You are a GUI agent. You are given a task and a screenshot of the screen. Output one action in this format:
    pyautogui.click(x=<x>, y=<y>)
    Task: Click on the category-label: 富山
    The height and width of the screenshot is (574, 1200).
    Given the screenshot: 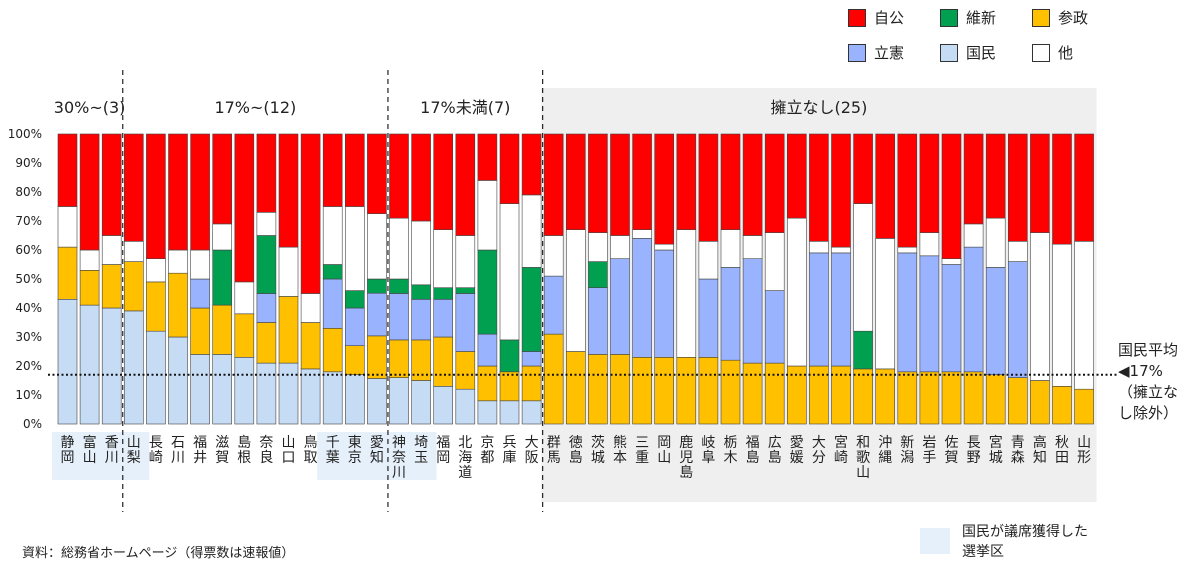 What is the action you would take?
    pyautogui.click(x=90, y=450)
    